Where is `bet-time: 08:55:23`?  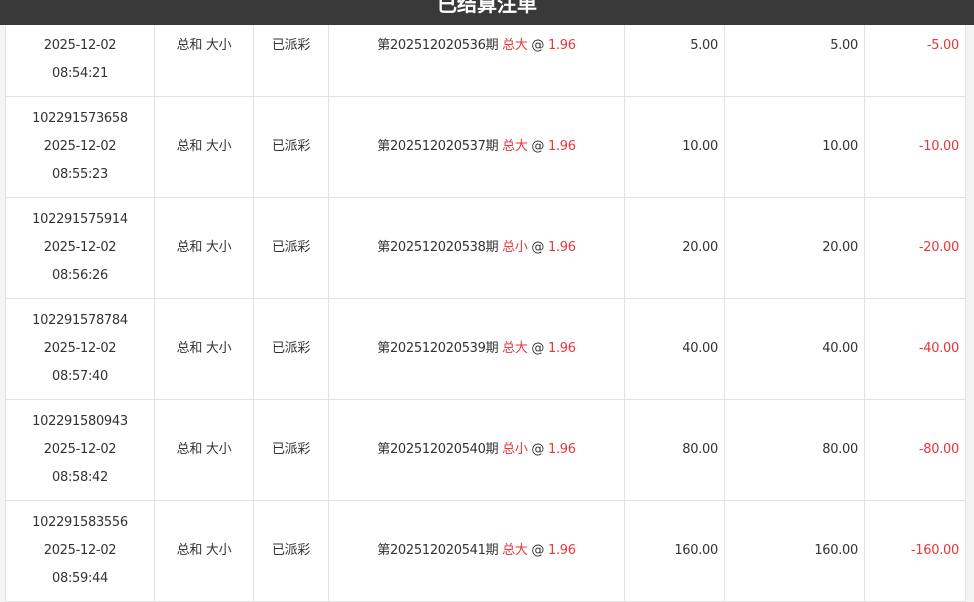
bet-time: 08:55:23 is located at coordinates (80, 174).